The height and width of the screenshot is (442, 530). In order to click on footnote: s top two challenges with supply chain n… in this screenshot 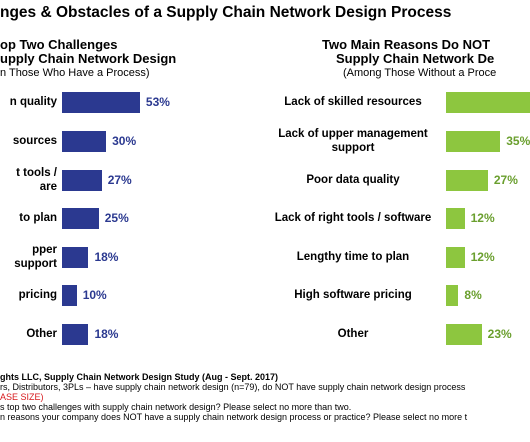, I will do `click(176, 407)`.